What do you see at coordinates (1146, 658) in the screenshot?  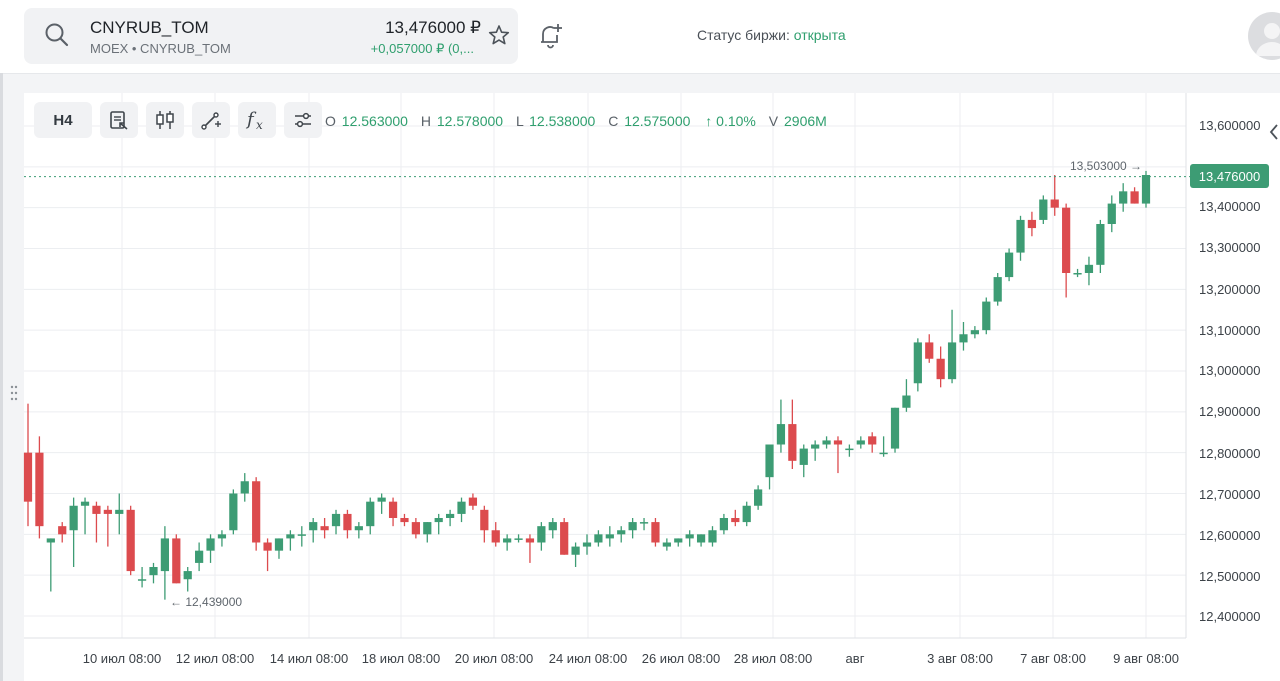 I see `x-axis-label: 9 авг 08:00` at bounding box center [1146, 658].